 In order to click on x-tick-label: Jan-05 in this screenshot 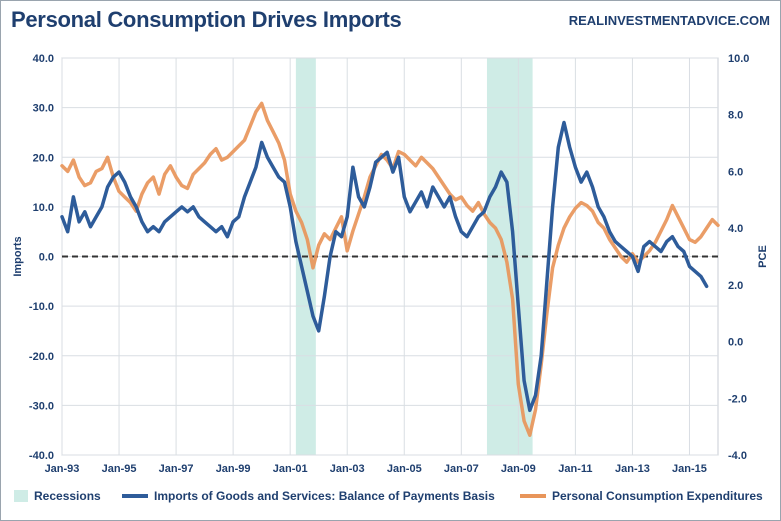, I will do `click(404, 469)`.